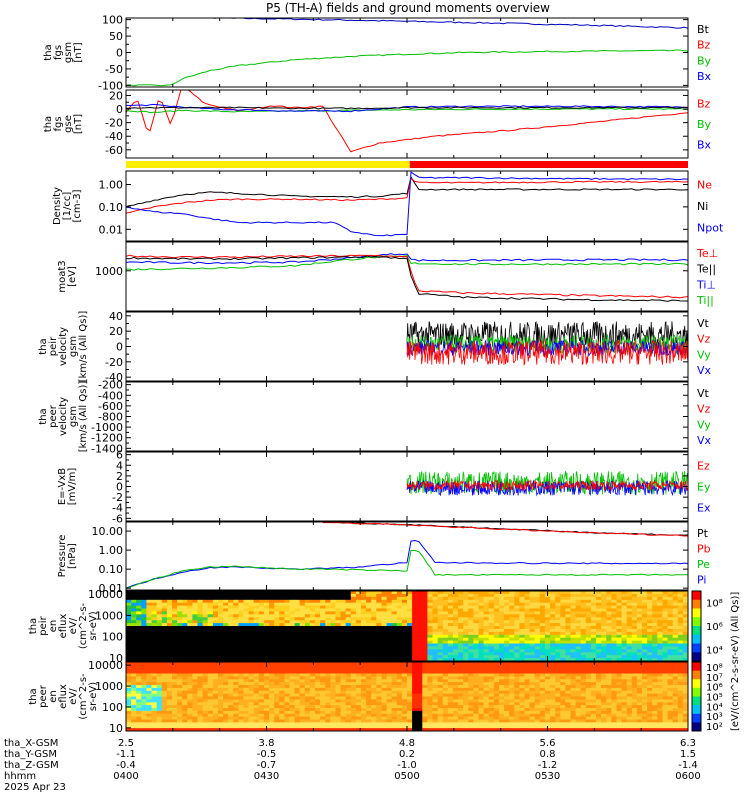 The width and height of the screenshot is (750, 800). I want to click on y-axis-label: [km/s (All Qs)], so click(83, 417).